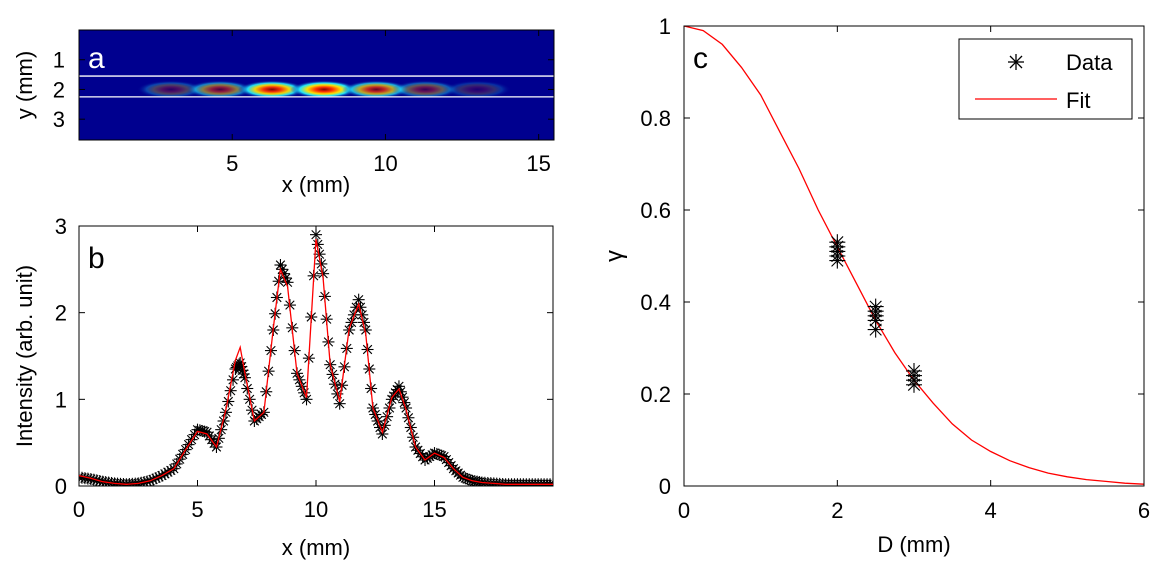  I want to click on x-tick-label: 4, so click(991, 510).